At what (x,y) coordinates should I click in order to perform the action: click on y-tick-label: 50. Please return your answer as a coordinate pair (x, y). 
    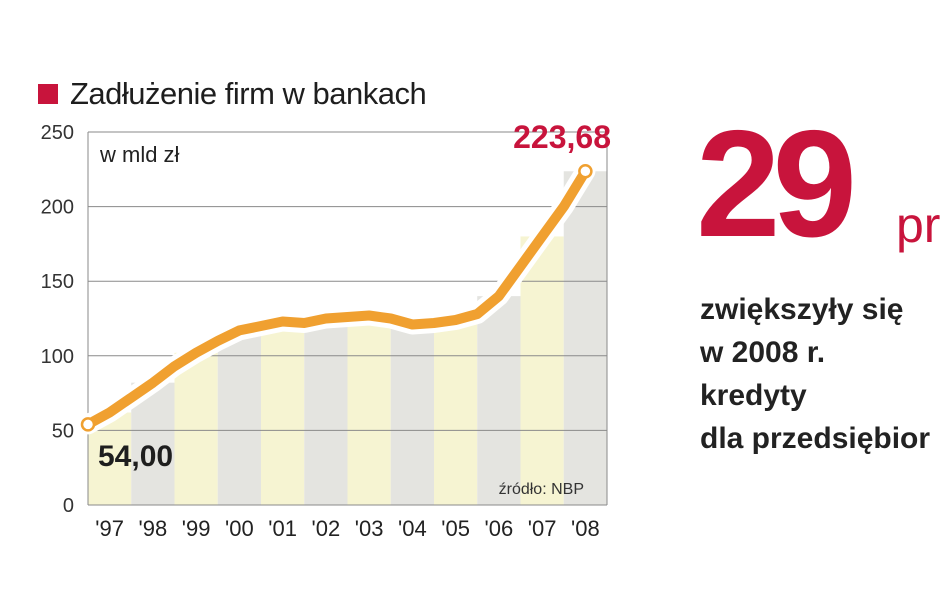
    Looking at the image, I should click on (63, 431).